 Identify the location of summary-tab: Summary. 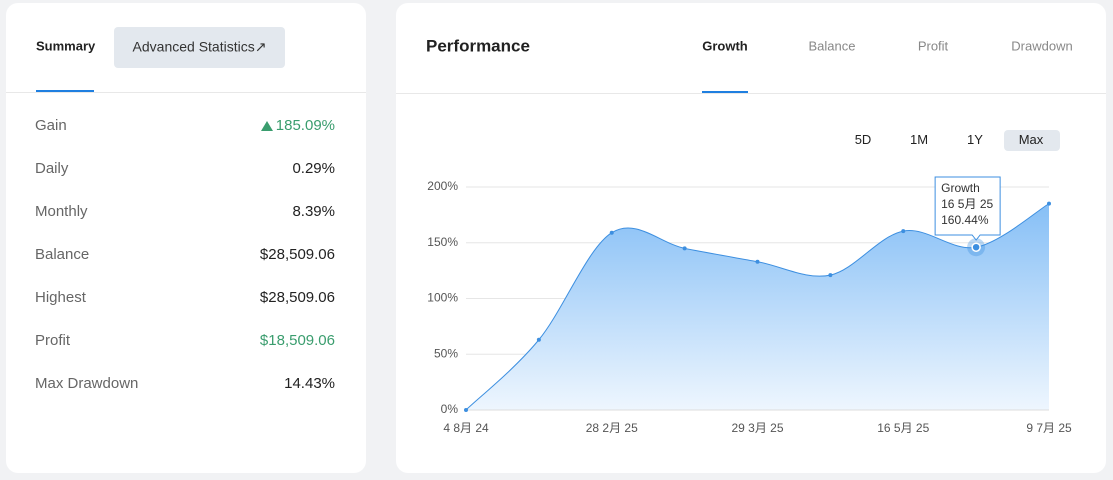
(66, 45).